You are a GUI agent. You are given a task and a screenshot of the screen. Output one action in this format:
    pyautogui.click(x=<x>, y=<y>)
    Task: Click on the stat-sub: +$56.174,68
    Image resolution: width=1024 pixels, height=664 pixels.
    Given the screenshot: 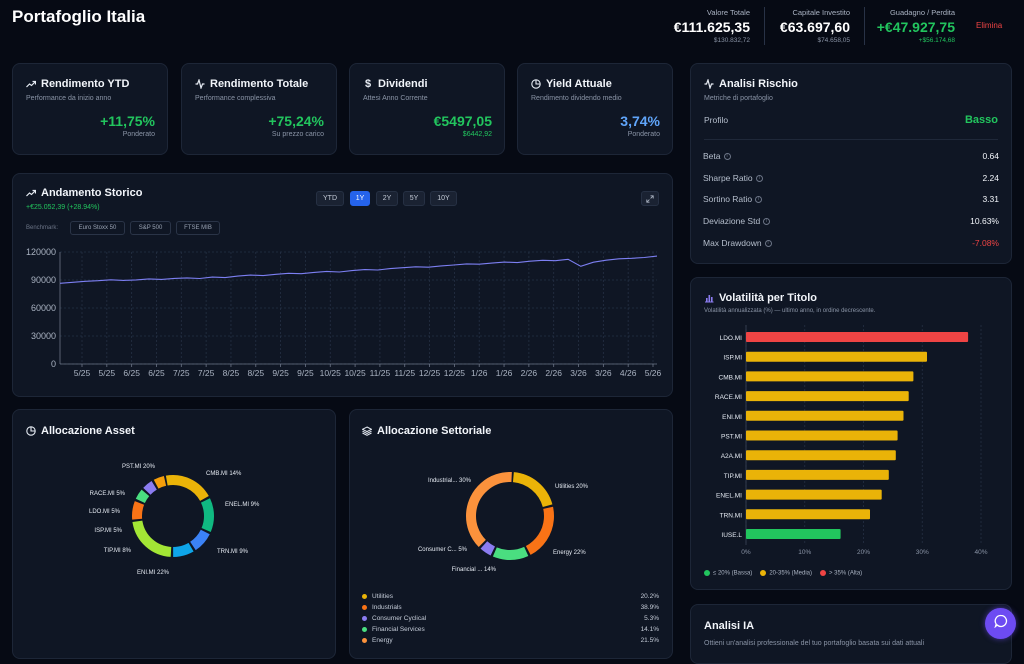 What is the action you would take?
    pyautogui.click(x=936, y=40)
    